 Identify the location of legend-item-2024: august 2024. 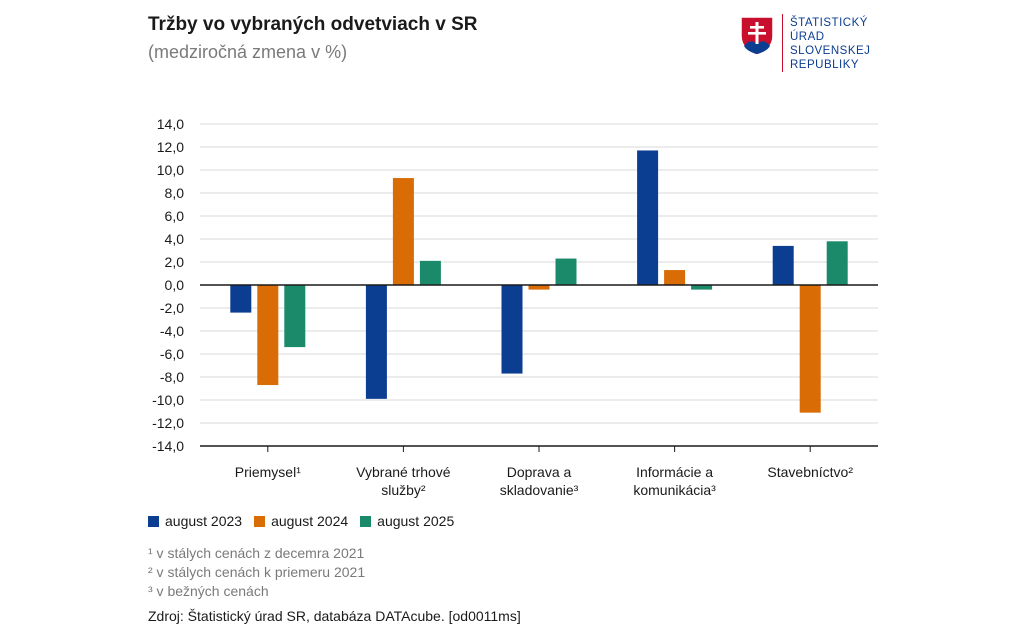
(301, 521).